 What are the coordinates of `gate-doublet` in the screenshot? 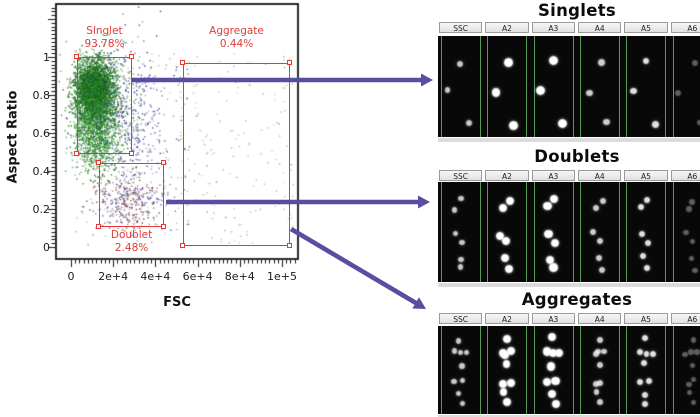 It's located at (131, 195).